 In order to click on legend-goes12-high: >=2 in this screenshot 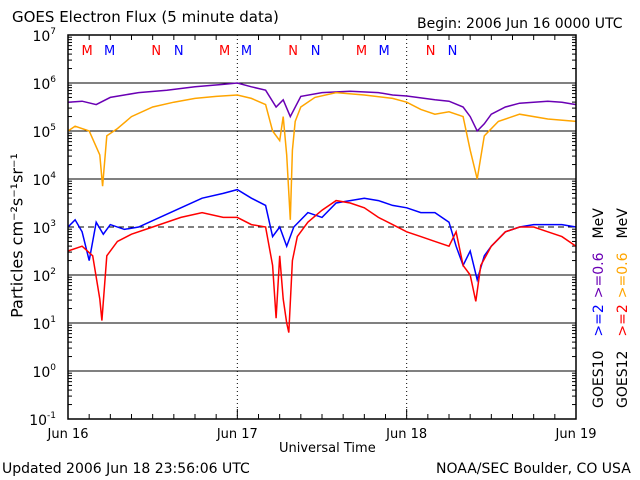, I will do `click(623, 320)`.